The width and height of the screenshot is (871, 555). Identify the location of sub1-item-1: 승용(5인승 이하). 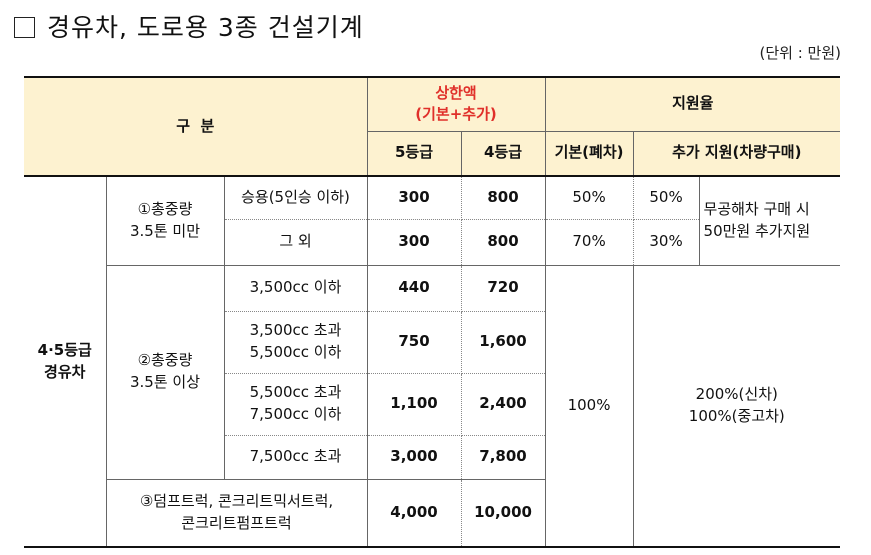
(296, 198).